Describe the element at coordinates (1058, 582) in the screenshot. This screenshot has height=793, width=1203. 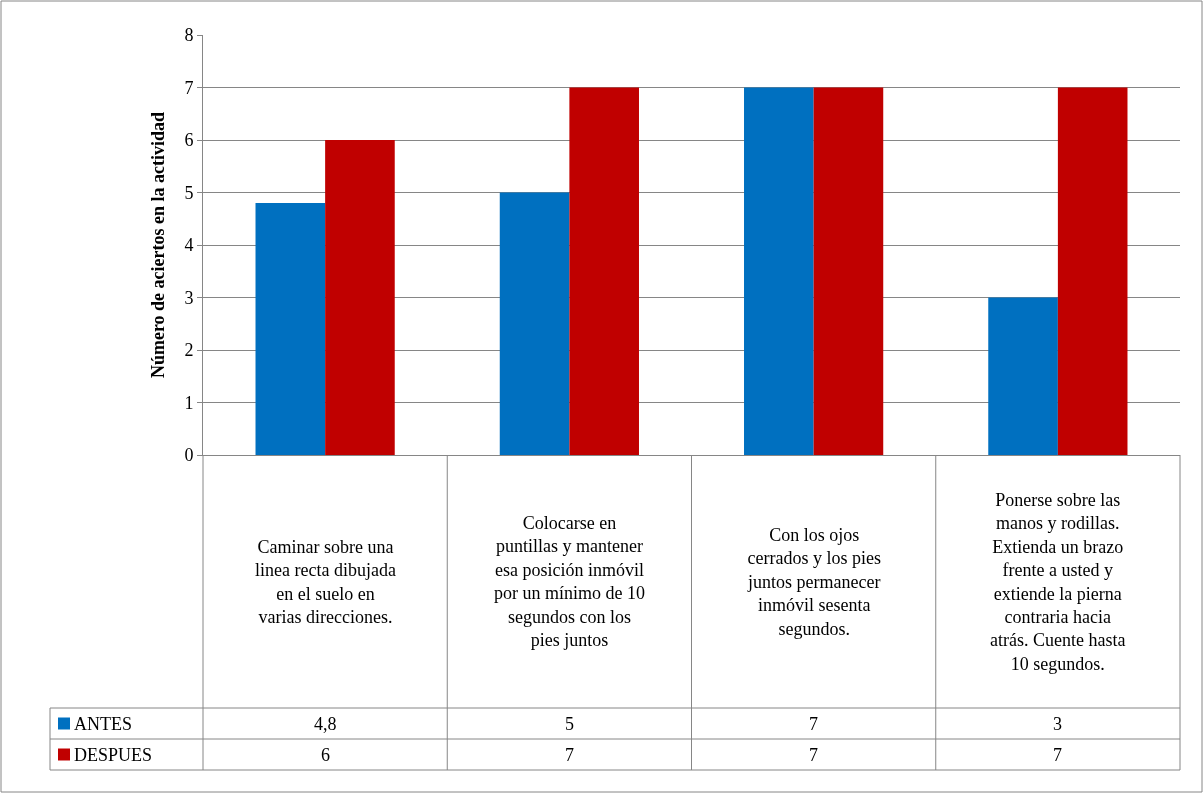
I see `x-tick-label: Ponerse sobre las manos y rodillas. Extienda un brazo frente a usted y extiende la pierna contraria hacia atrás. Cuente hasta 10 segundos.` at that location.